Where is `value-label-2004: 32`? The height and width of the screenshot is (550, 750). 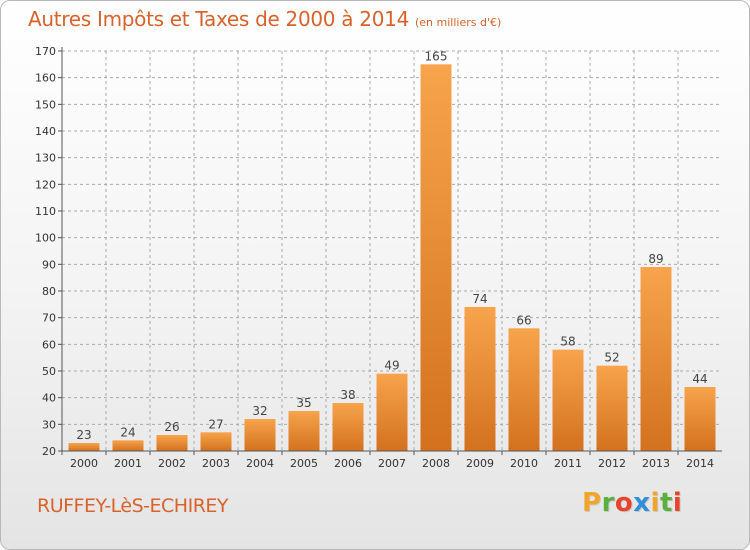
value-label-2004: 32 is located at coordinates (259, 411).